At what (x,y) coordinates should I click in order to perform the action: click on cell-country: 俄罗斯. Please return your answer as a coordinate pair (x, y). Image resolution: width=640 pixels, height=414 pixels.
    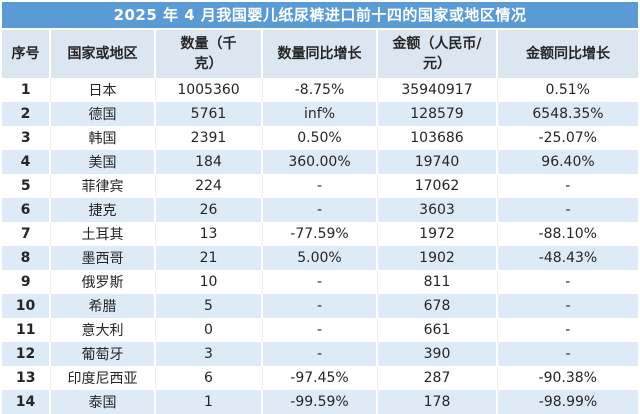
    Looking at the image, I should click on (103, 282).